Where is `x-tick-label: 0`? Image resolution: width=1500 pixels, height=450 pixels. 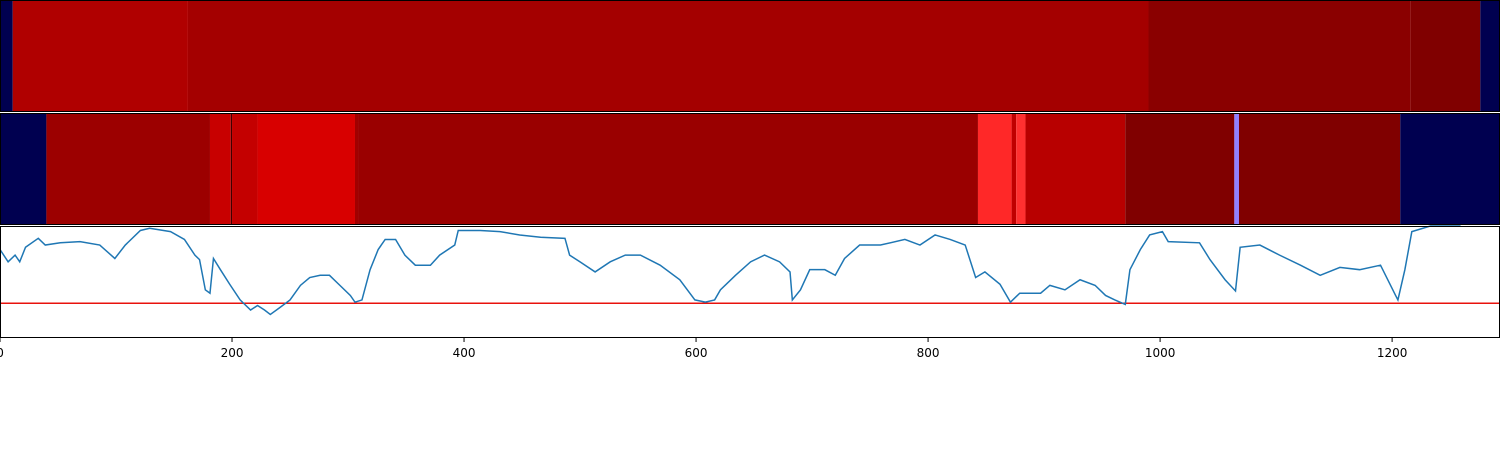 x-tick-label: 0 is located at coordinates (2, 353).